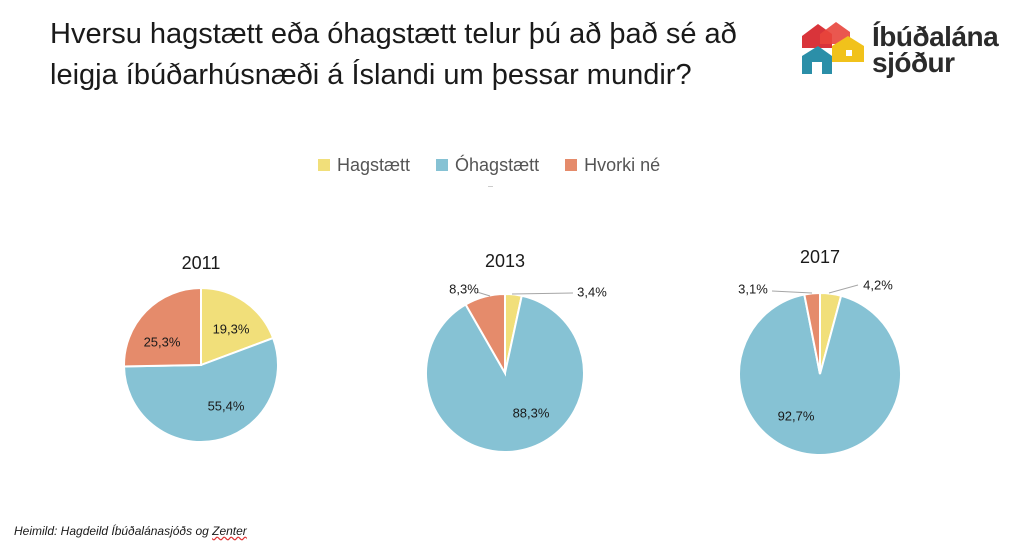 The height and width of the screenshot is (551, 1025). Describe the element at coordinates (162, 341) in the screenshot. I see `data-label: 25,3%` at that location.